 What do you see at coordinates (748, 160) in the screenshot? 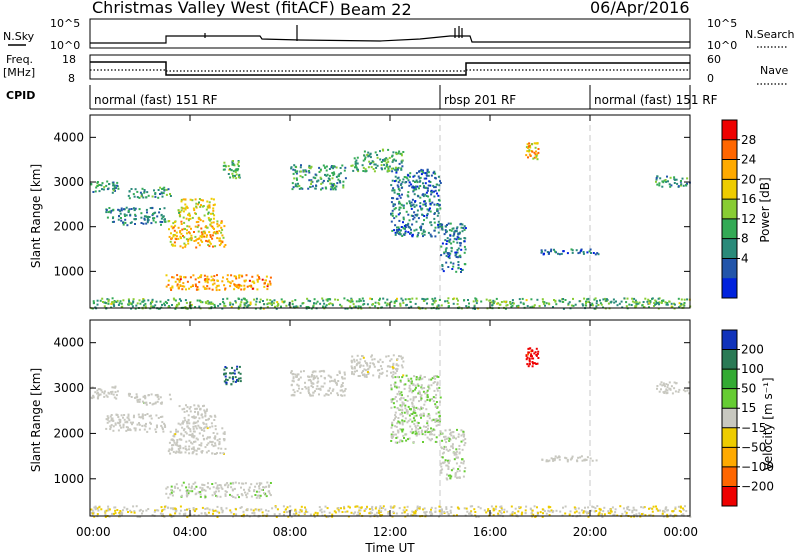
I see `colorbar-tick-label: 24` at bounding box center [748, 160].